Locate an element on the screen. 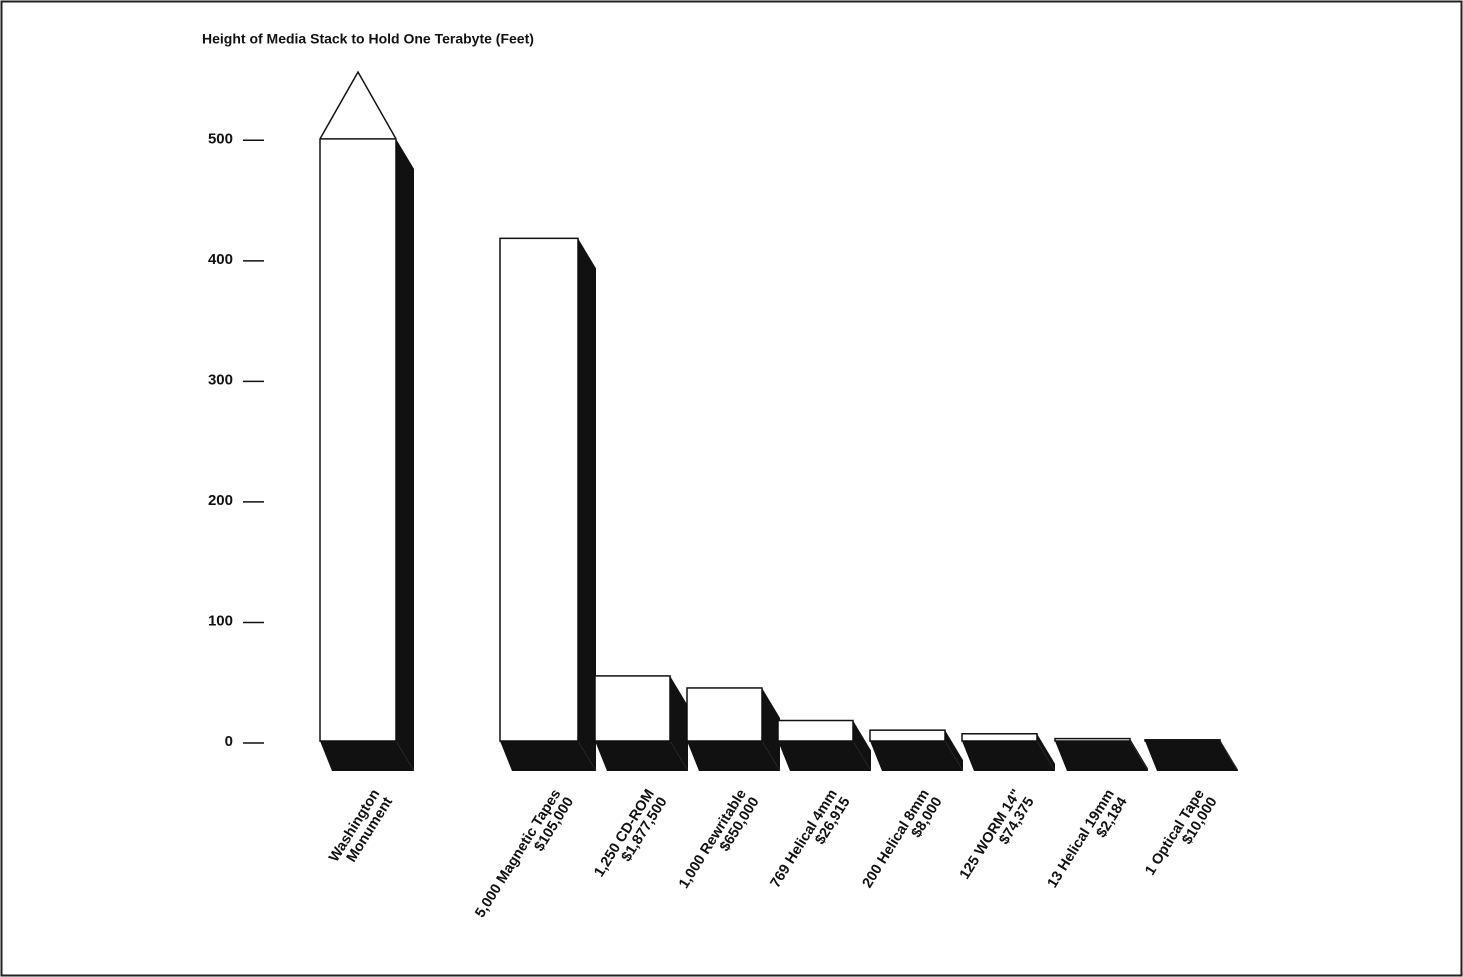 The width and height of the screenshot is (1463, 977). x-tick-label: 5,000 Magnetic Tapes$105,000 is located at coordinates (524, 858).